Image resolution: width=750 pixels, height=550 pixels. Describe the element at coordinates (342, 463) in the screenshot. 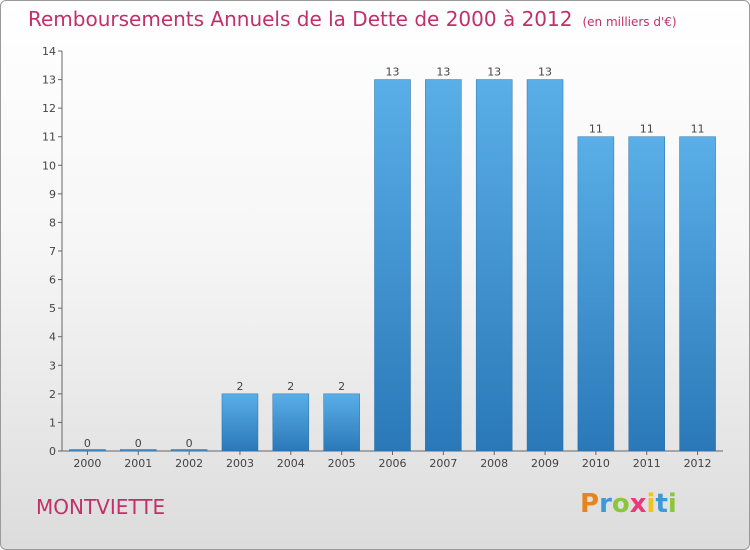

I see `x-tick-label: 2005` at that location.